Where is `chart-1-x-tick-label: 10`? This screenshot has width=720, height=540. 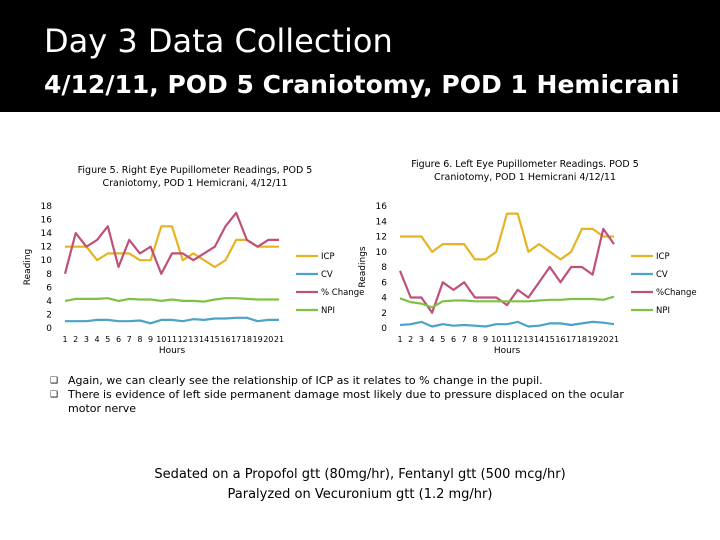 chart-1-x-tick-label: 10 is located at coordinates (161, 339).